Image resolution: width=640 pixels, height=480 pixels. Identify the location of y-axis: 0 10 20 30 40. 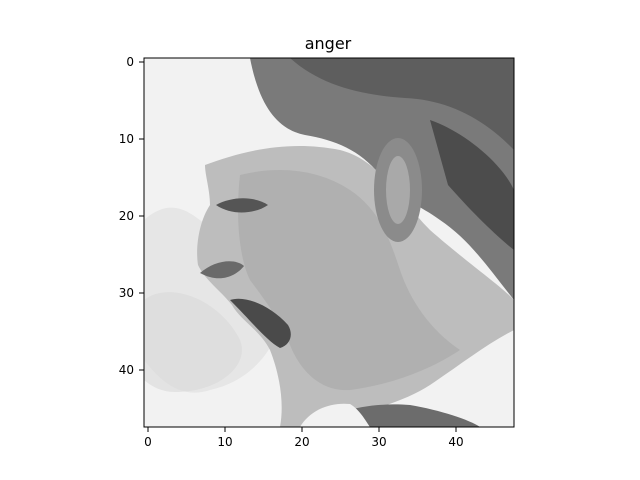
(131, 216).